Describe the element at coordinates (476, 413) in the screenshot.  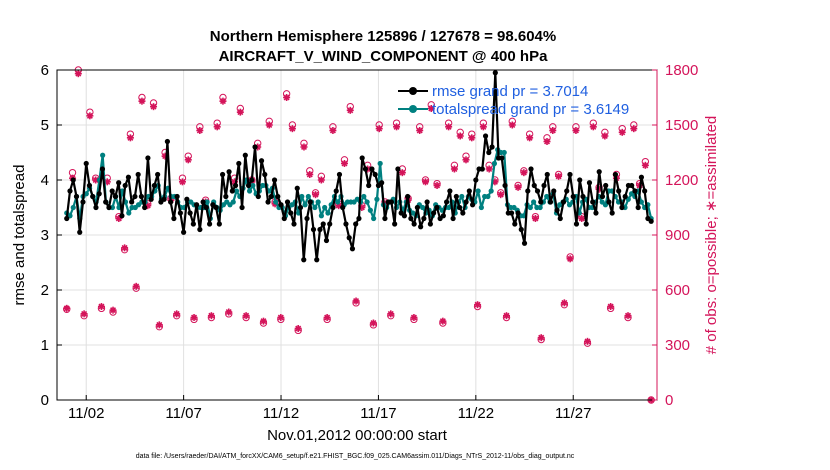
I see `x-tick-label: 11/22` at that location.